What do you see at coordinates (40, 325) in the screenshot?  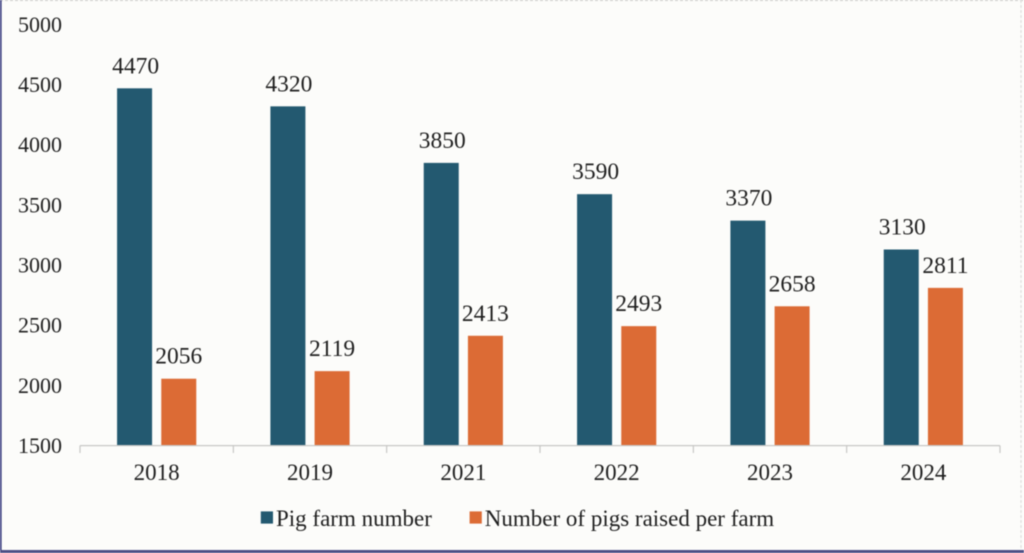 I see `svg-text: 2500` at bounding box center [40, 325].